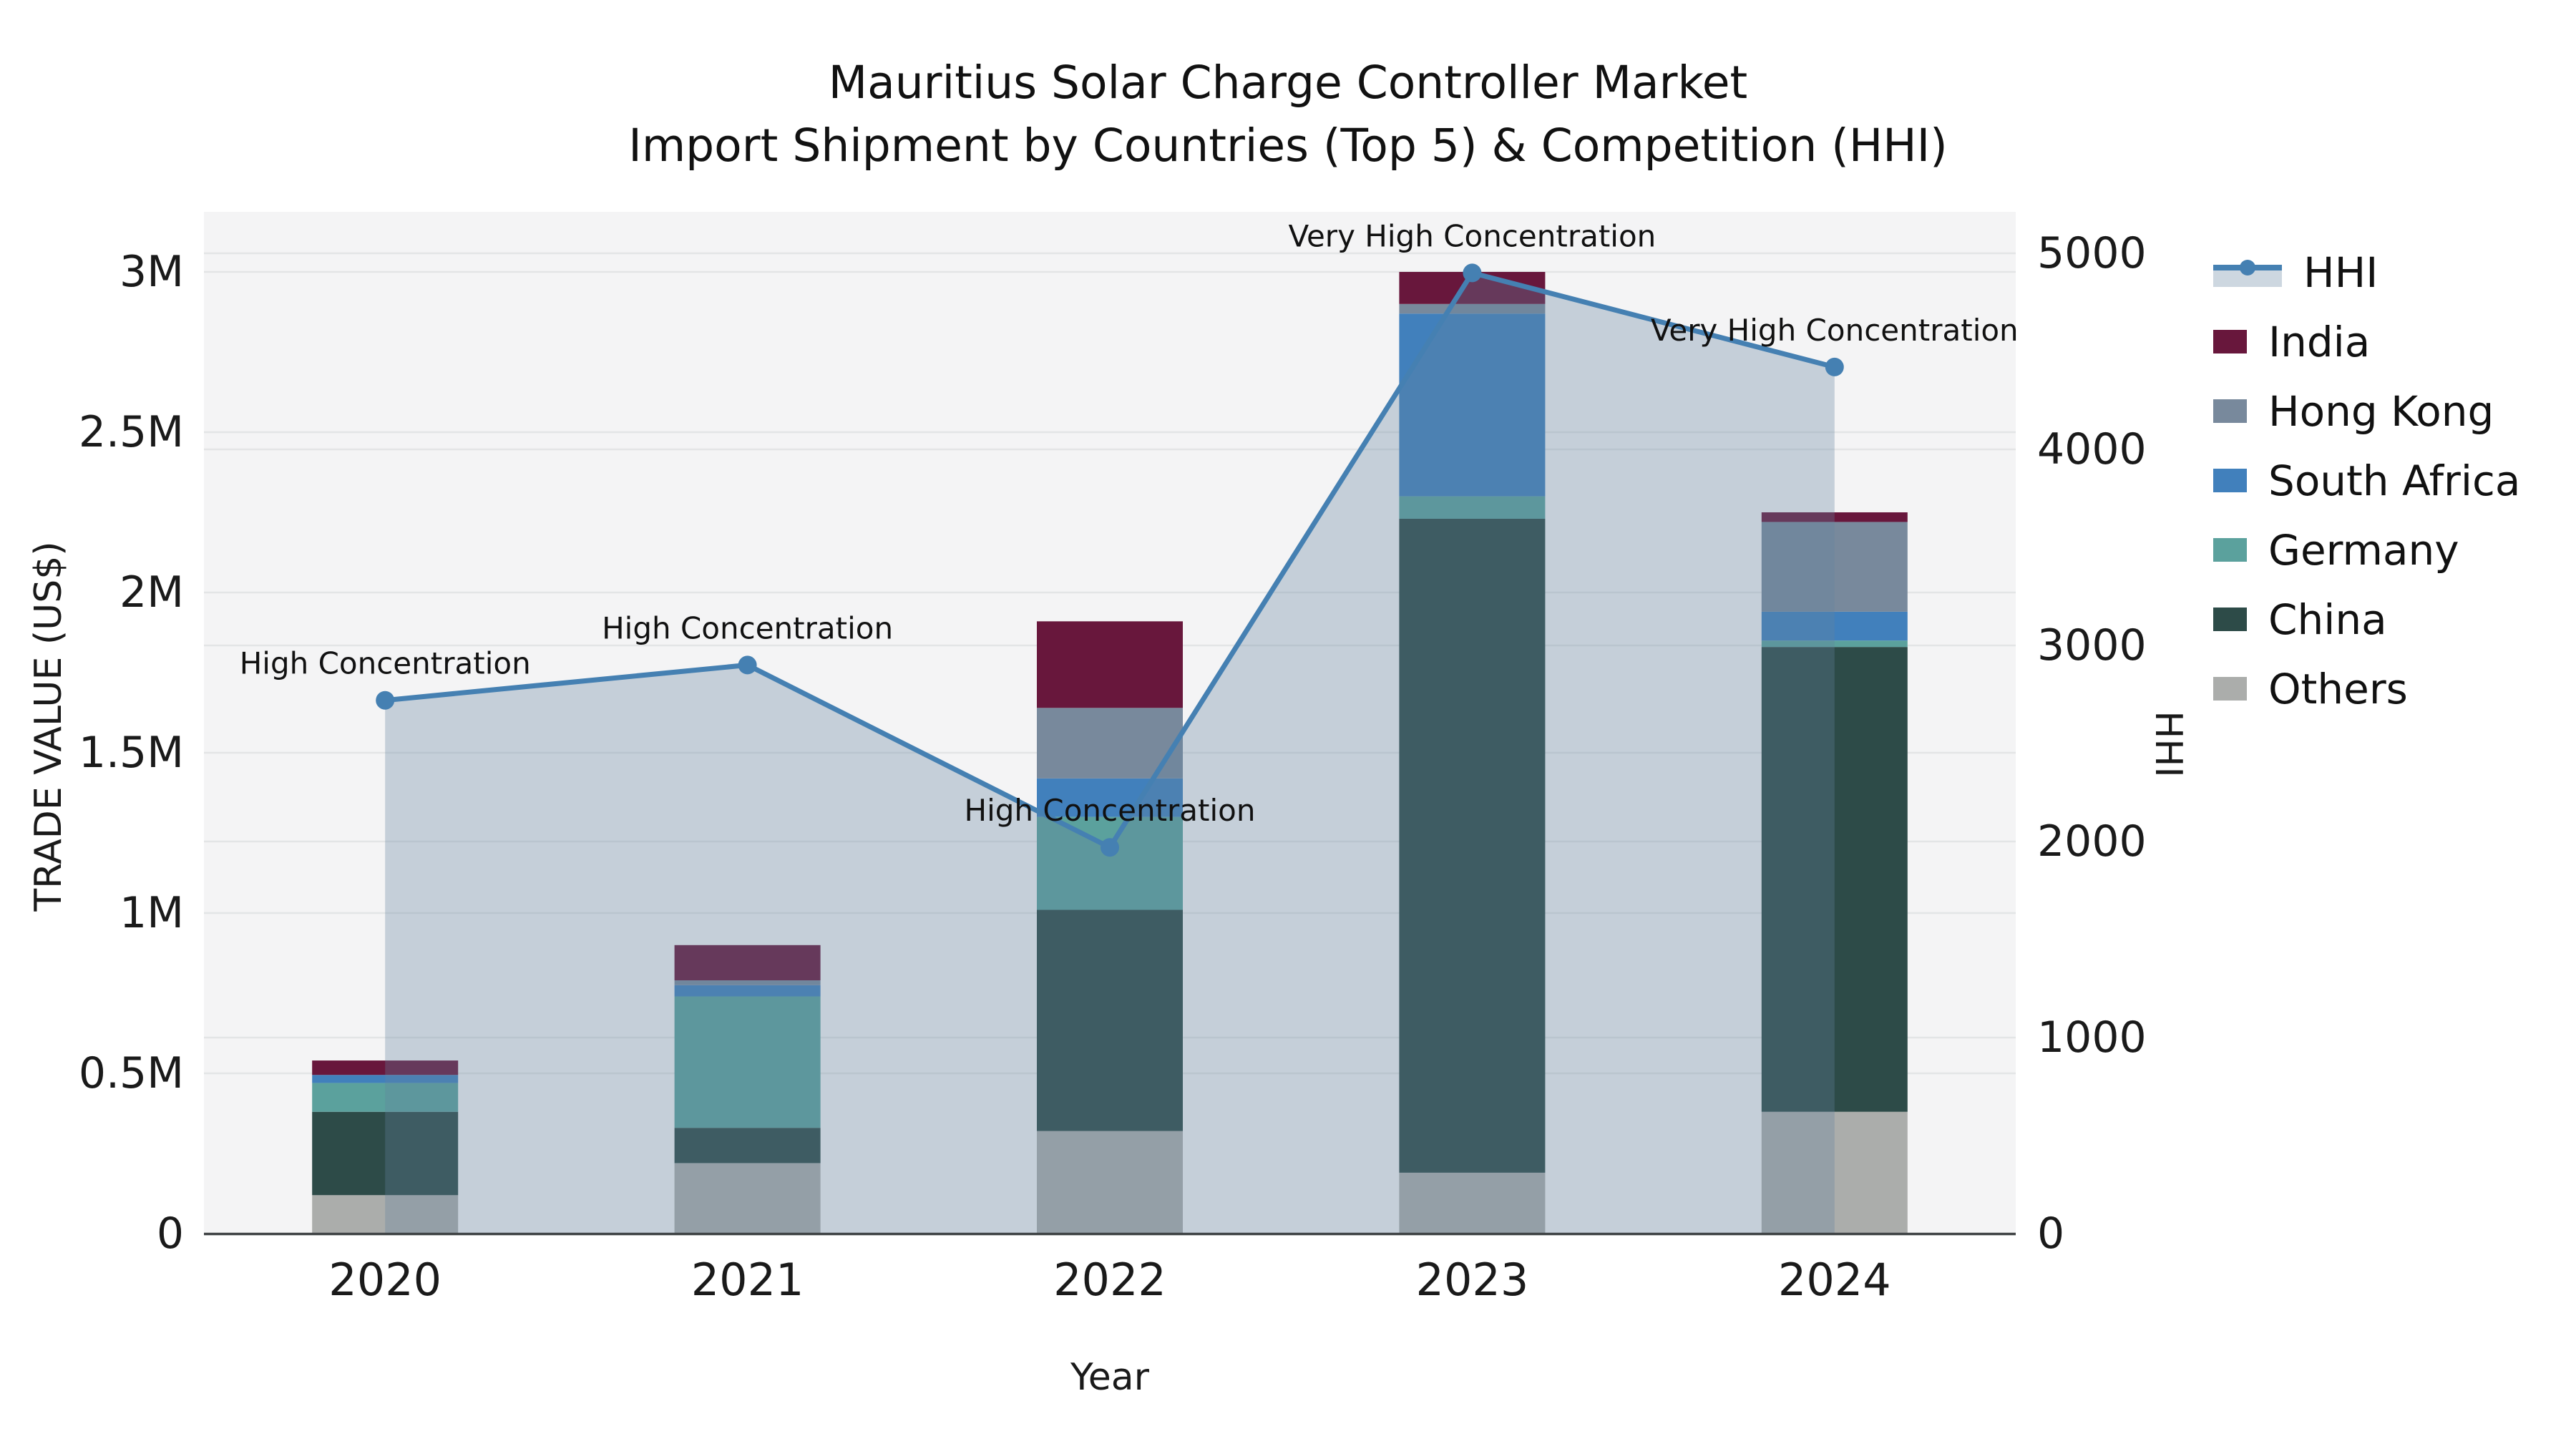 This screenshot has width=2576, height=1449. I want to click on hhi-marker-2020, so click(385, 700).